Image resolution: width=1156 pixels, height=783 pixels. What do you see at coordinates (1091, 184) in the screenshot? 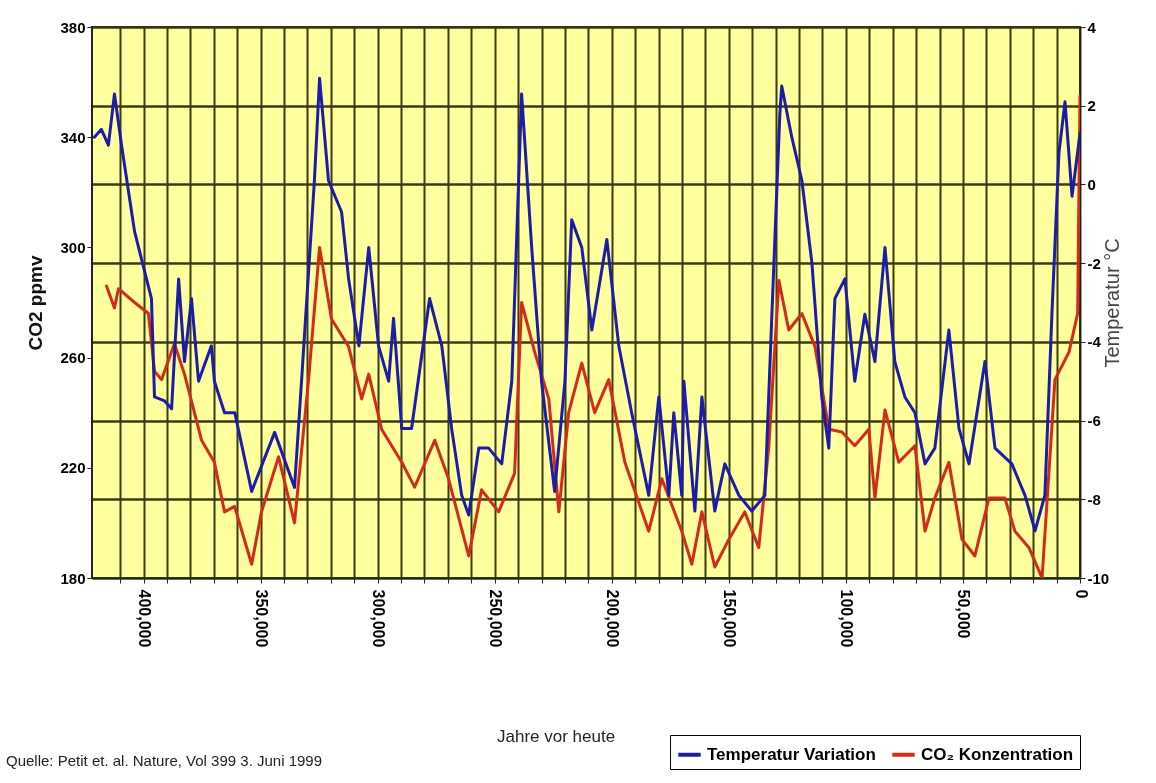
I see `y2-tick-label: 0` at bounding box center [1091, 184].